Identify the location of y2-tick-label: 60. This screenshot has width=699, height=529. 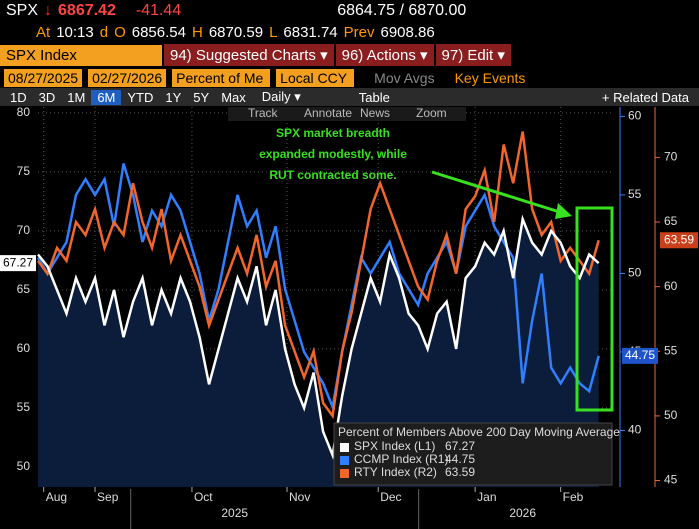
(635, 116).